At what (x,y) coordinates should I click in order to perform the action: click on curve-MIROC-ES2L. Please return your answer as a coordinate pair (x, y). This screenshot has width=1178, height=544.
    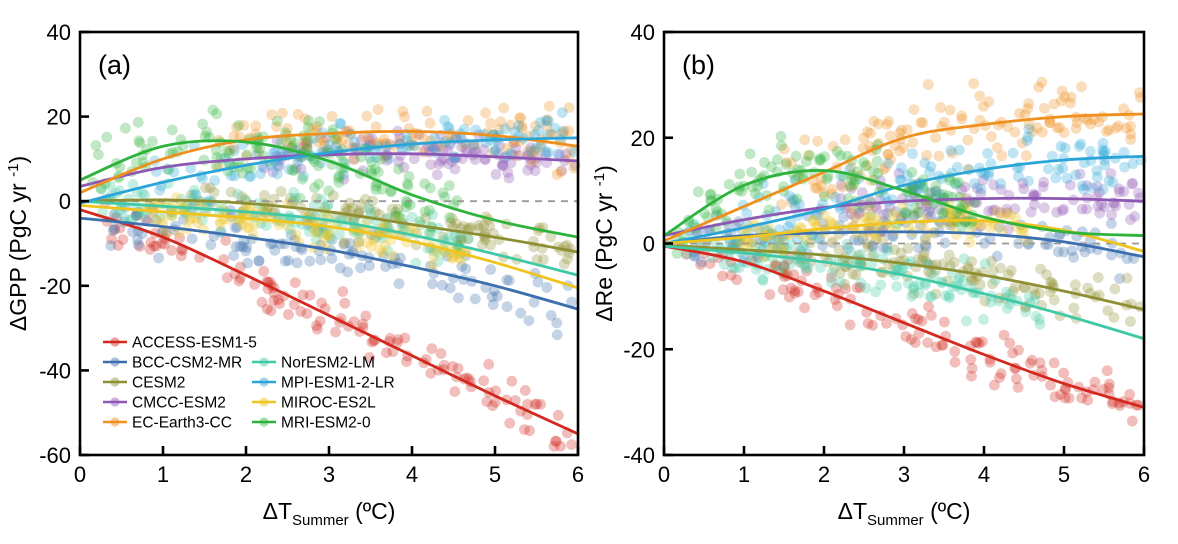
    Looking at the image, I should click on (904, 235).